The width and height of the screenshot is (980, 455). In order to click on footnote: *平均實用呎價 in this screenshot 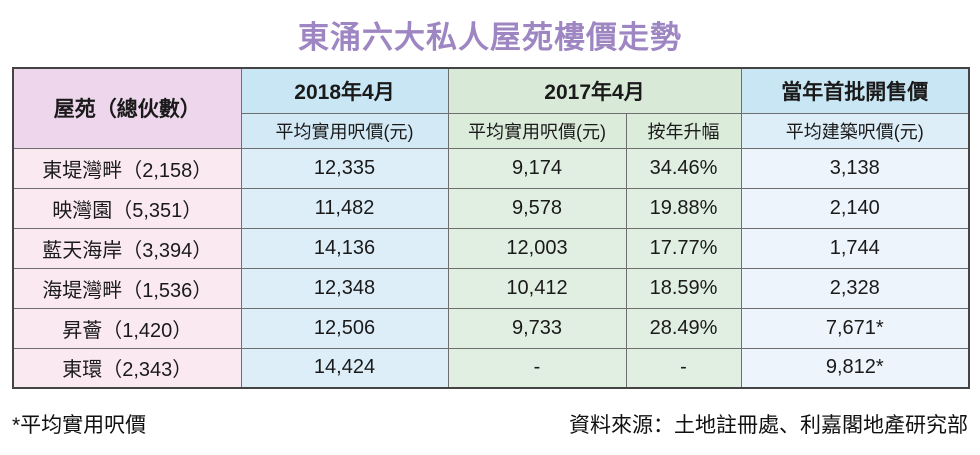, I will do `click(79, 425)`.